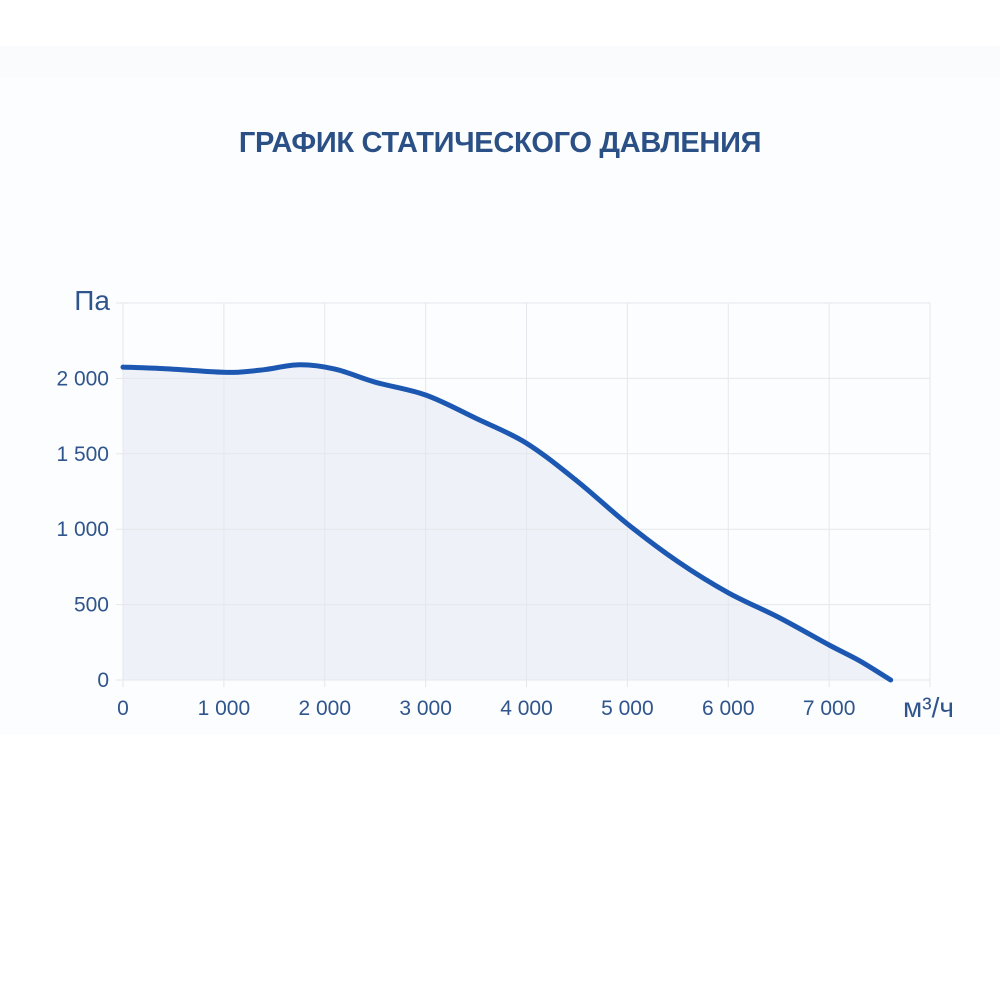  What do you see at coordinates (526, 708) in the screenshot?
I see `x-tick-label: 4 000` at bounding box center [526, 708].